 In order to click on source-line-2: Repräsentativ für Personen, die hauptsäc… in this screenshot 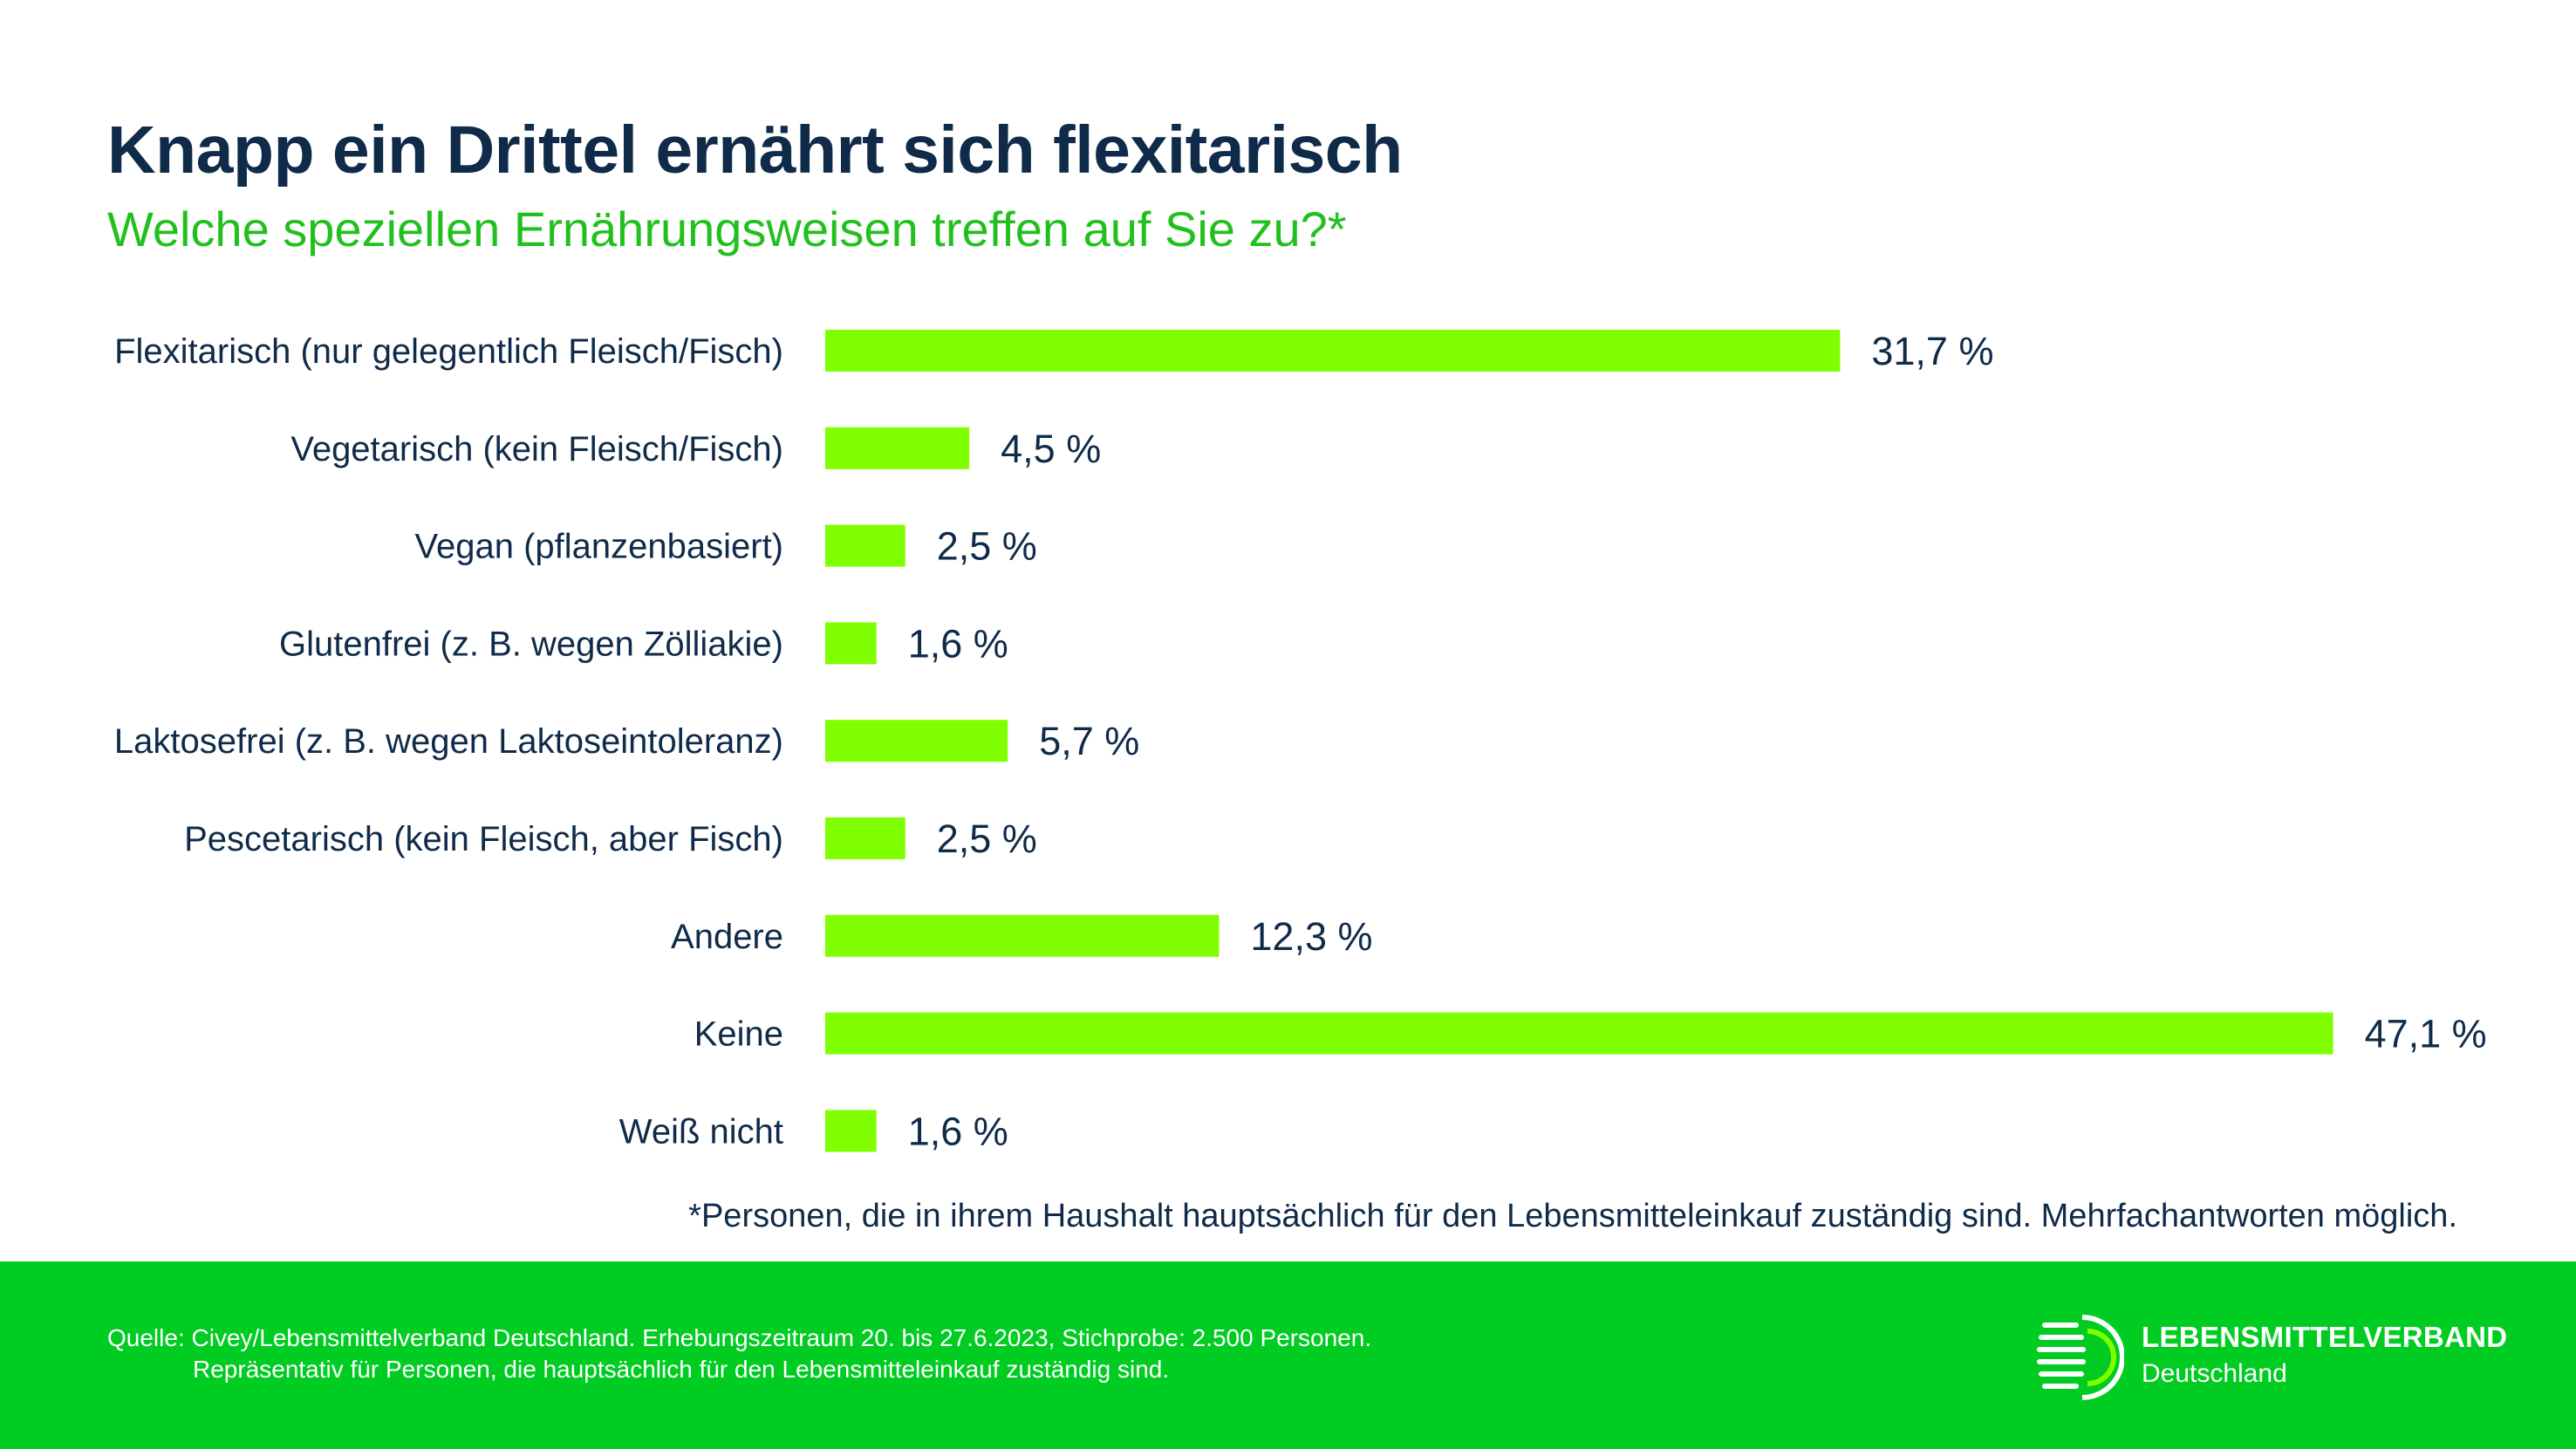, I will do `click(681, 1369)`.